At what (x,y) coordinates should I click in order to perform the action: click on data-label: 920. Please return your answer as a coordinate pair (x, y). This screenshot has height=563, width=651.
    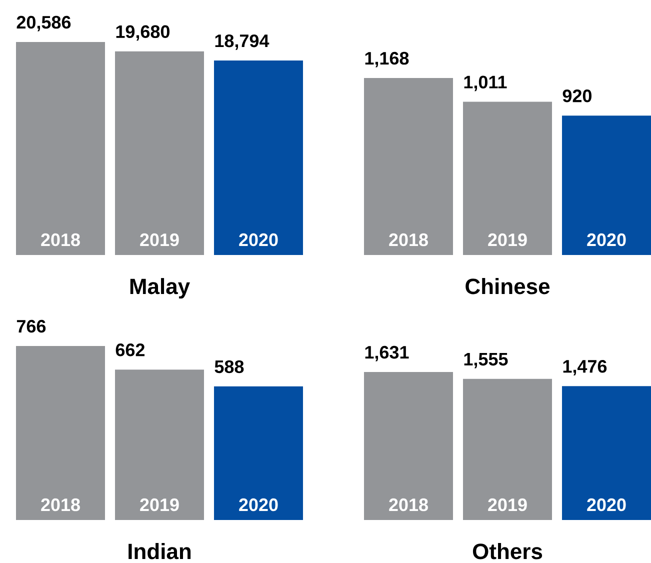
    Looking at the image, I should click on (577, 96).